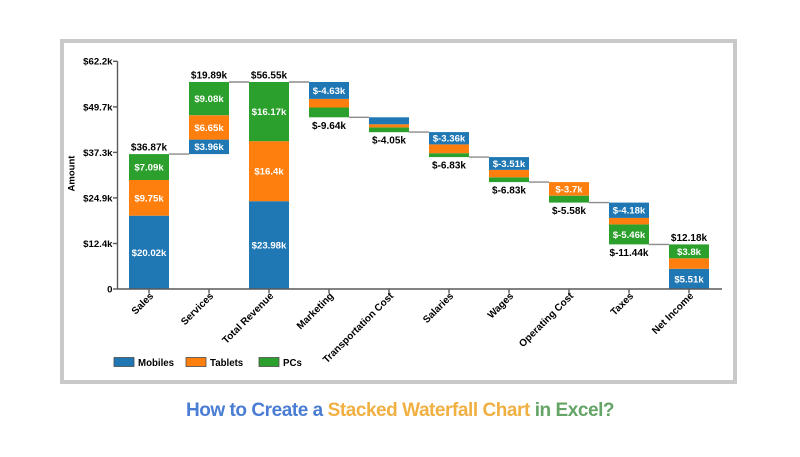 This screenshot has width=800, height=457. Describe the element at coordinates (149, 168) in the screenshot. I see `svg-text: $7.09k` at that location.